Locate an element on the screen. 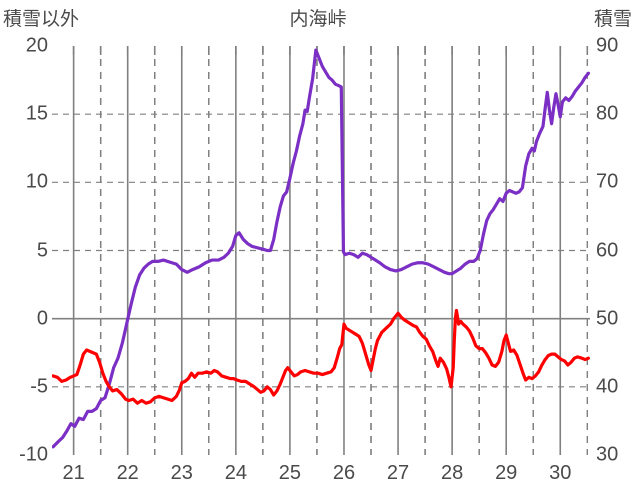 Image resolution: width=636 pixels, height=501 pixels. right-axis-title: 積雪 is located at coordinates (612, 19).